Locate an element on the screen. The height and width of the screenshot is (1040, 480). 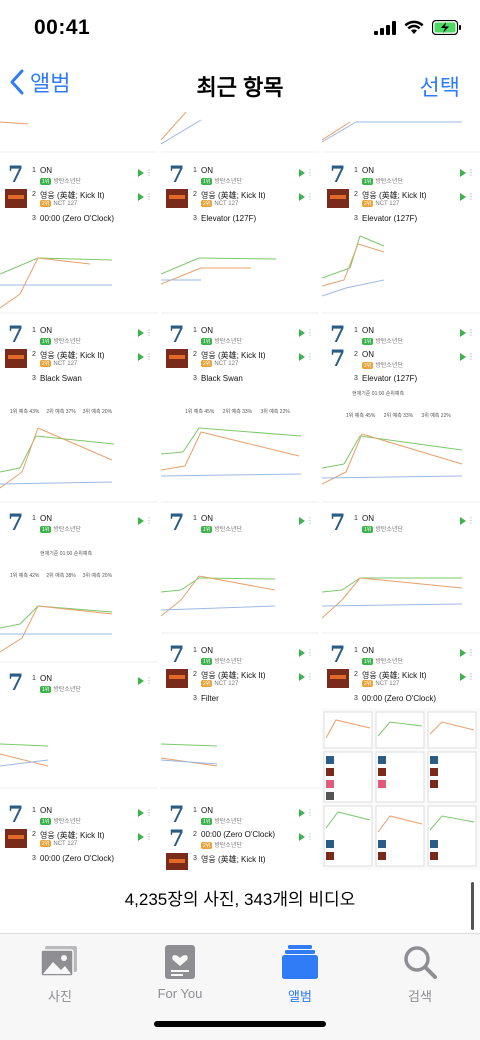
status-time: 00:41 is located at coordinates (62, 27).